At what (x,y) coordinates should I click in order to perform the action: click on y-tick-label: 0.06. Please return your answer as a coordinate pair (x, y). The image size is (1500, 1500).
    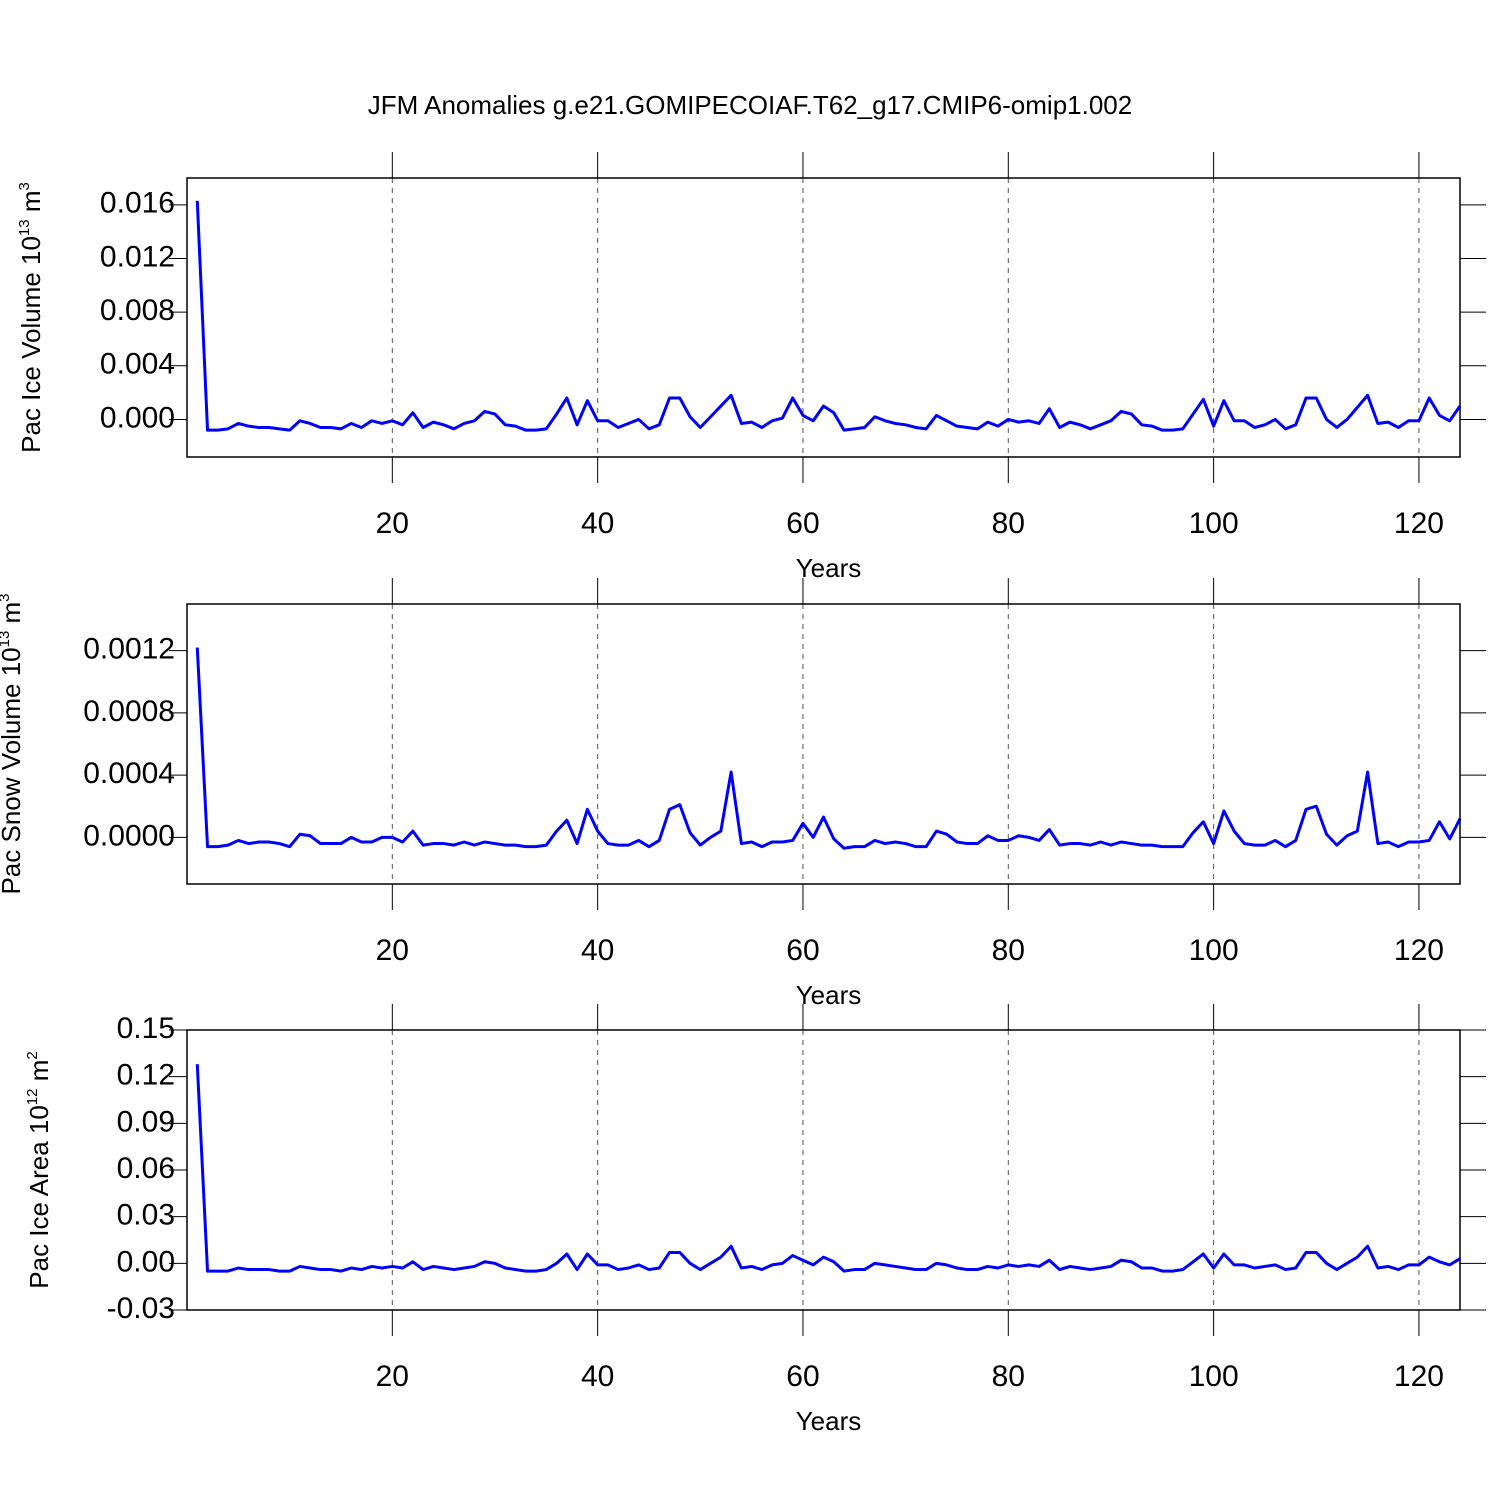
    Looking at the image, I should click on (146, 1168).